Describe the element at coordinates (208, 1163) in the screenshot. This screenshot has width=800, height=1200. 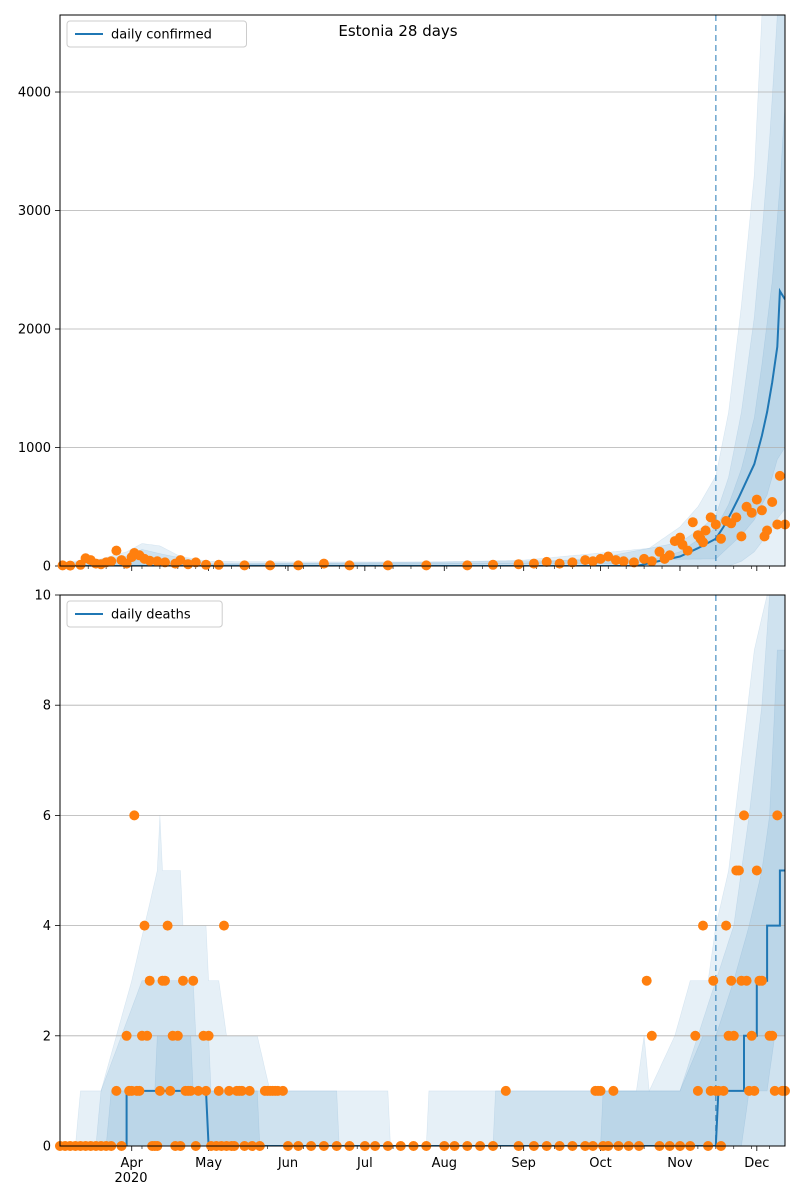
I see `x-tick-label: May` at that location.